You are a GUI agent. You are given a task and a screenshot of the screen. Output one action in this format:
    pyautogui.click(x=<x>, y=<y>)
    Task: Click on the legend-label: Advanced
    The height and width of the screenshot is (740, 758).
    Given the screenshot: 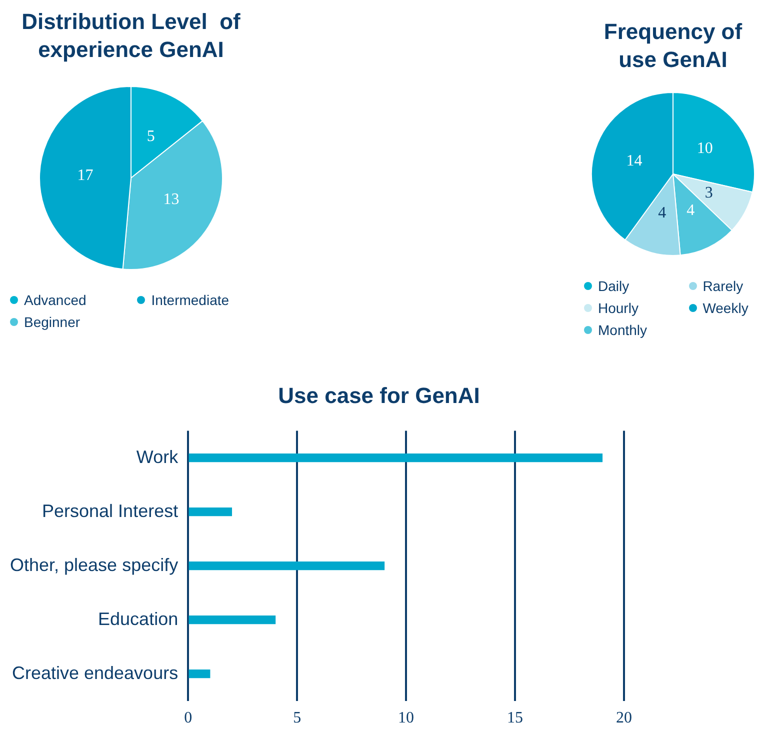 What is the action you would take?
    pyautogui.click(x=55, y=300)
    